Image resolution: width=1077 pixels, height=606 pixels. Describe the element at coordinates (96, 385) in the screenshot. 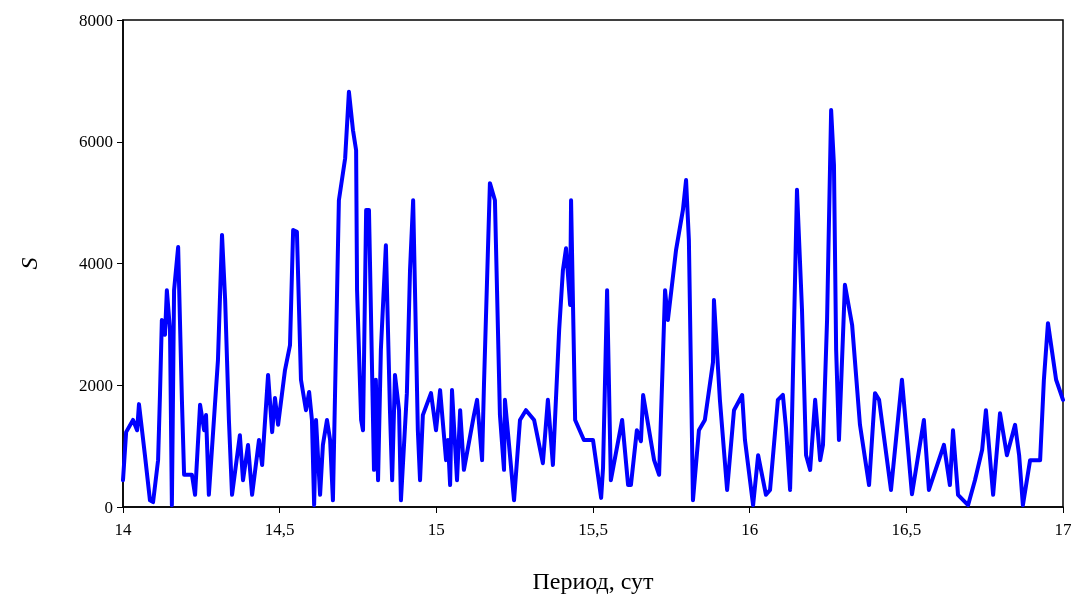

I see `y-tick-label: 2000` at that location.